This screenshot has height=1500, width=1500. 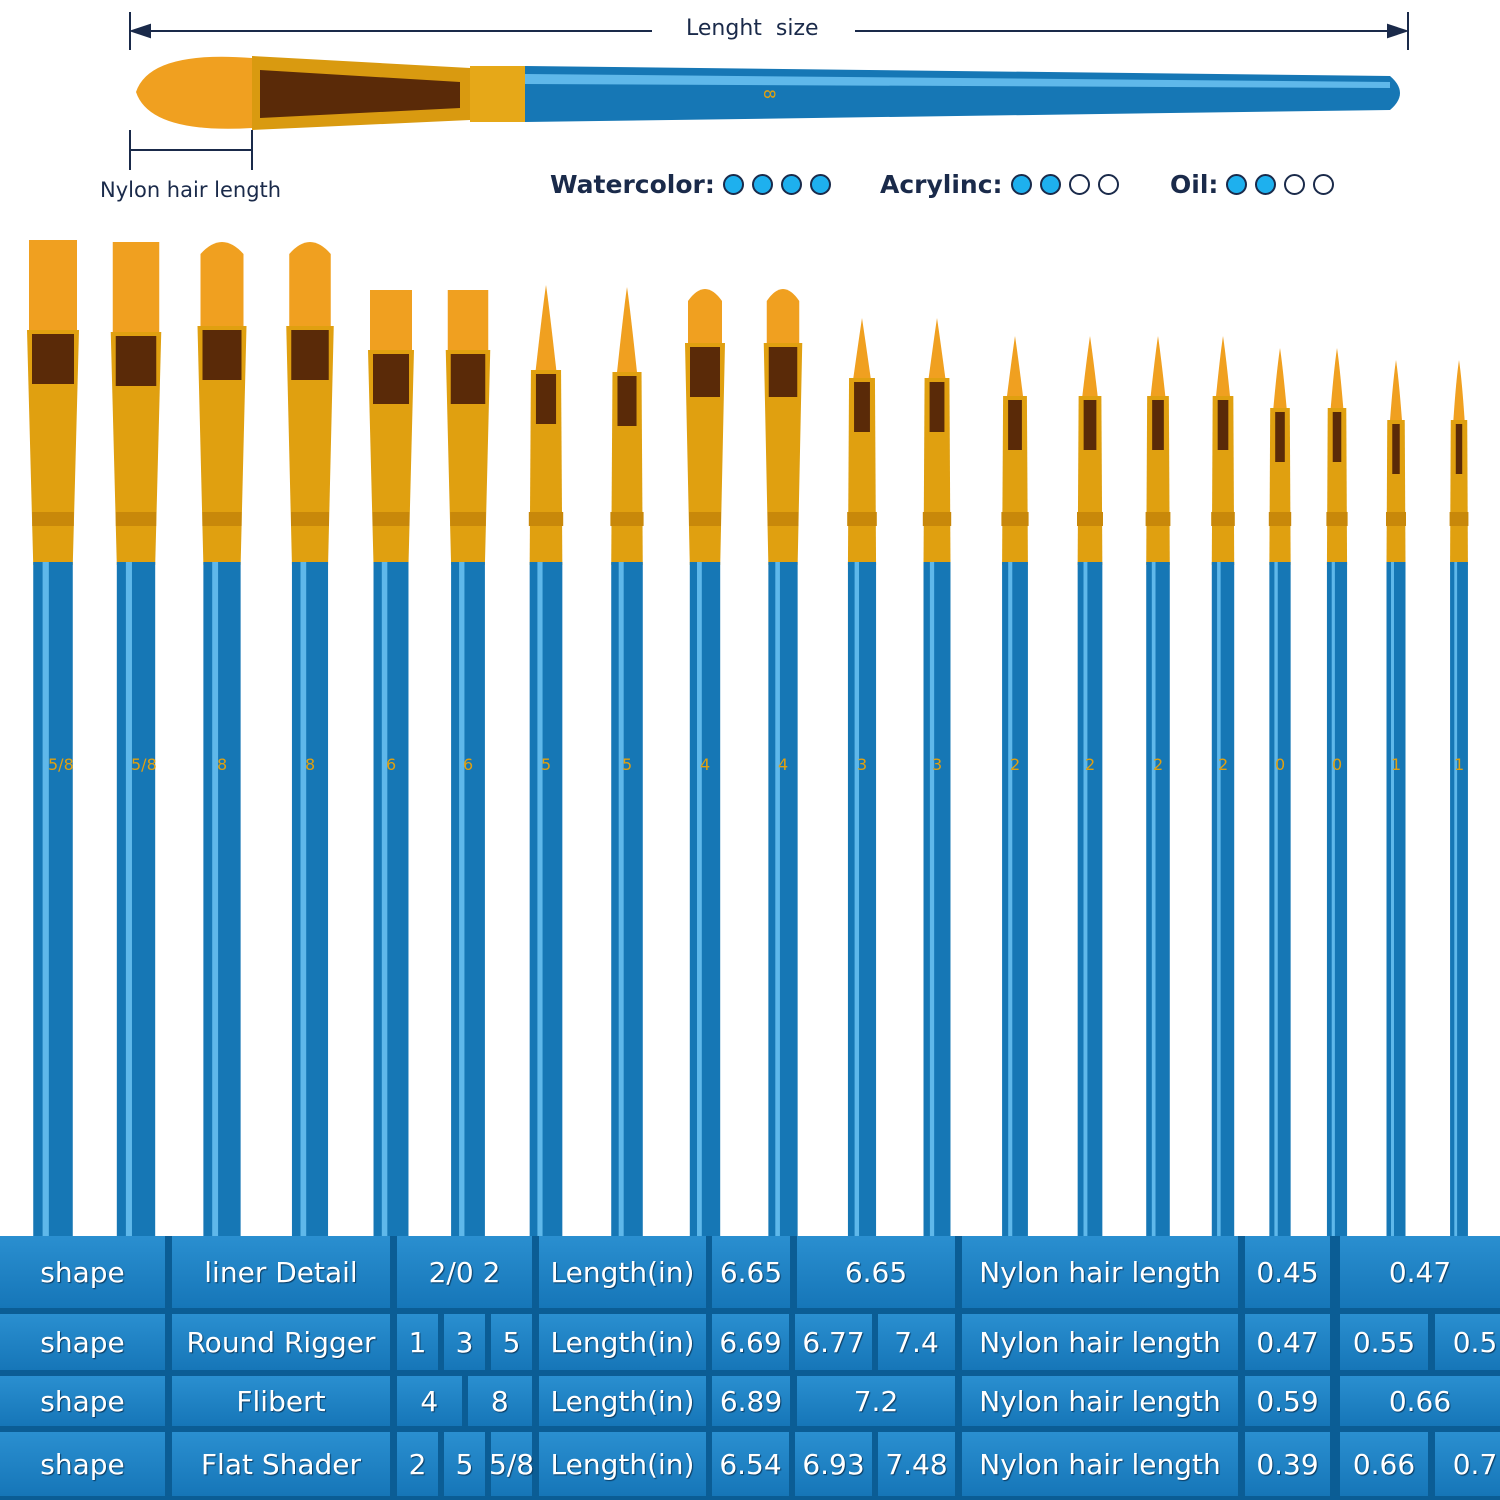 I want to click on brush: 1, so click(x=1396, y=800).